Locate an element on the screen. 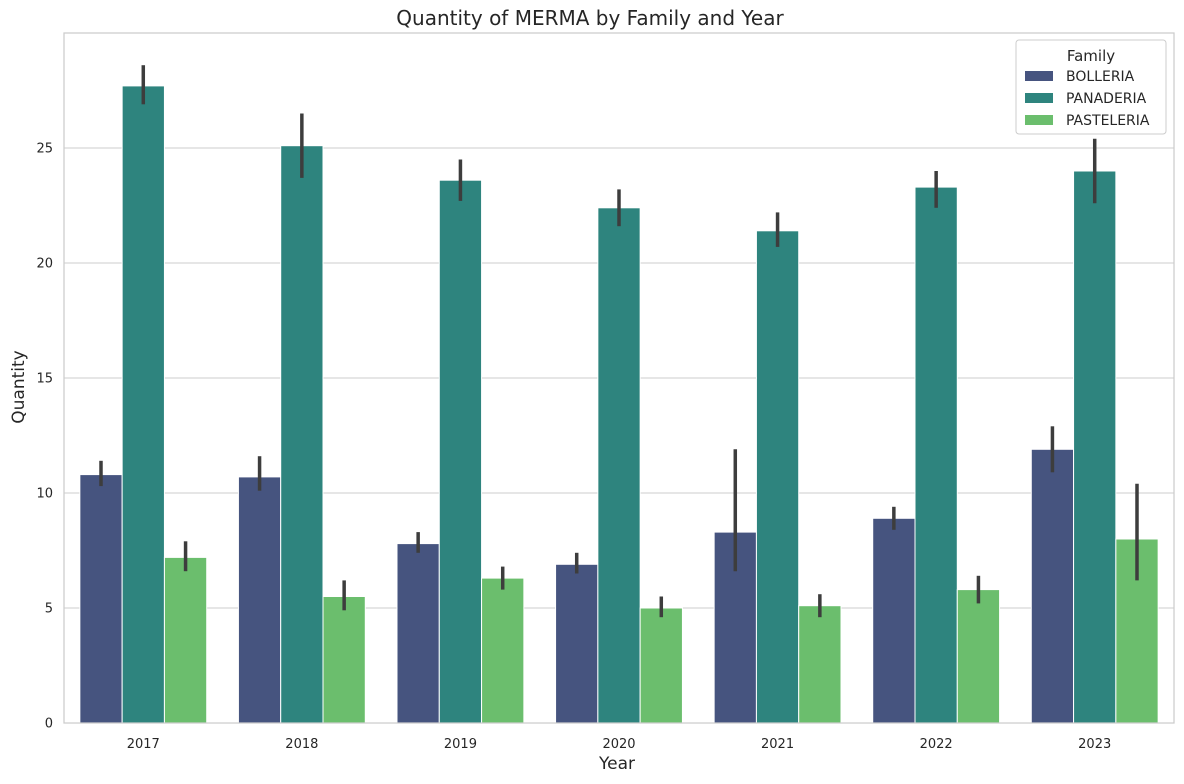  bar-panaderia-2022 is located at coordinates (936, 455).